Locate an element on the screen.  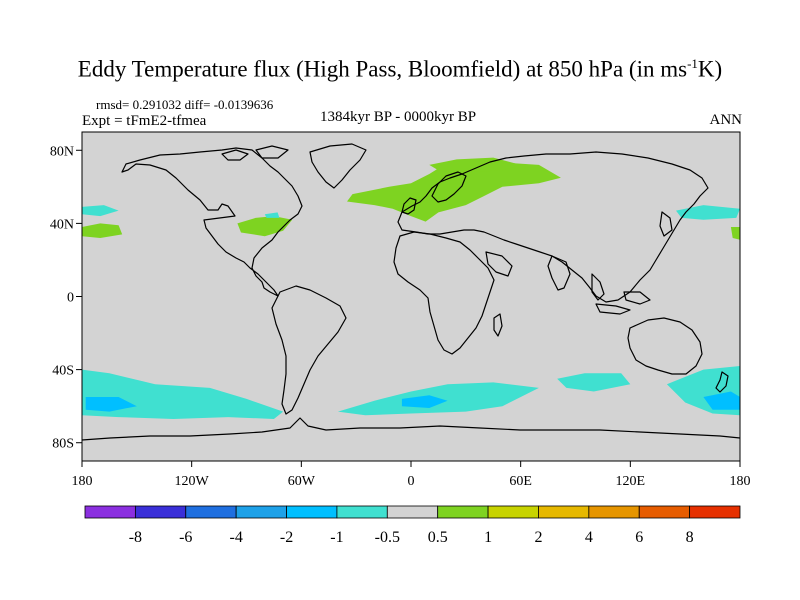
coast-india is located at coordinates (559, 273).